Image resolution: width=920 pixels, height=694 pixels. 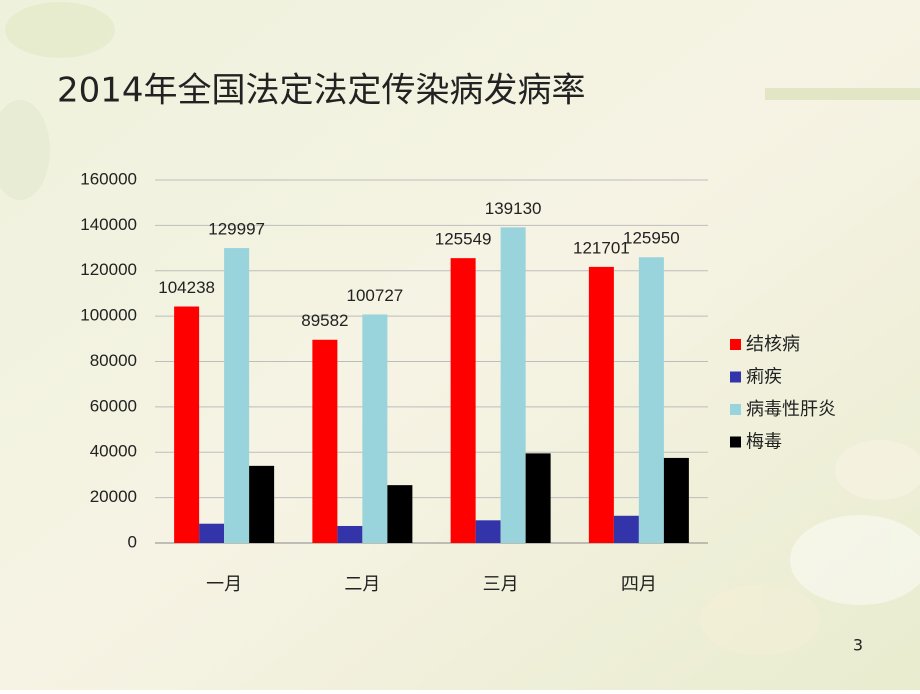 I want to click on y-tick-label: 40000, so click(x=113, y=451).